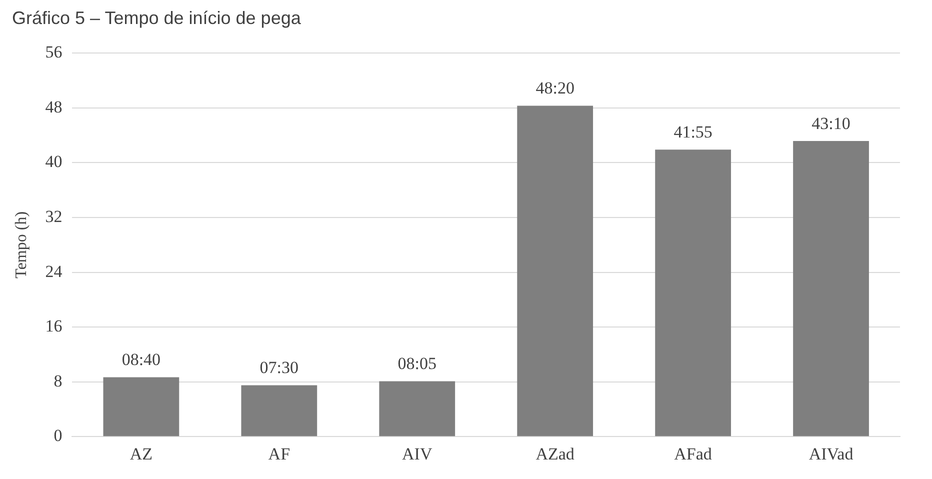 This screenshot has height=479, width=932. Describe the element at coordinates (21, 244) in the screenshot. I see `y-axis-title: Tempo (h)` at that location.